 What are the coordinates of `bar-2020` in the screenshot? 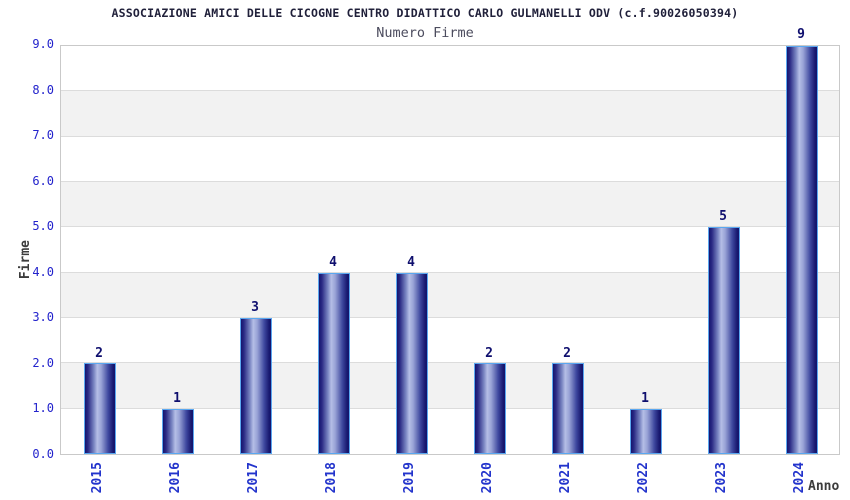 It's located at (490, 408).